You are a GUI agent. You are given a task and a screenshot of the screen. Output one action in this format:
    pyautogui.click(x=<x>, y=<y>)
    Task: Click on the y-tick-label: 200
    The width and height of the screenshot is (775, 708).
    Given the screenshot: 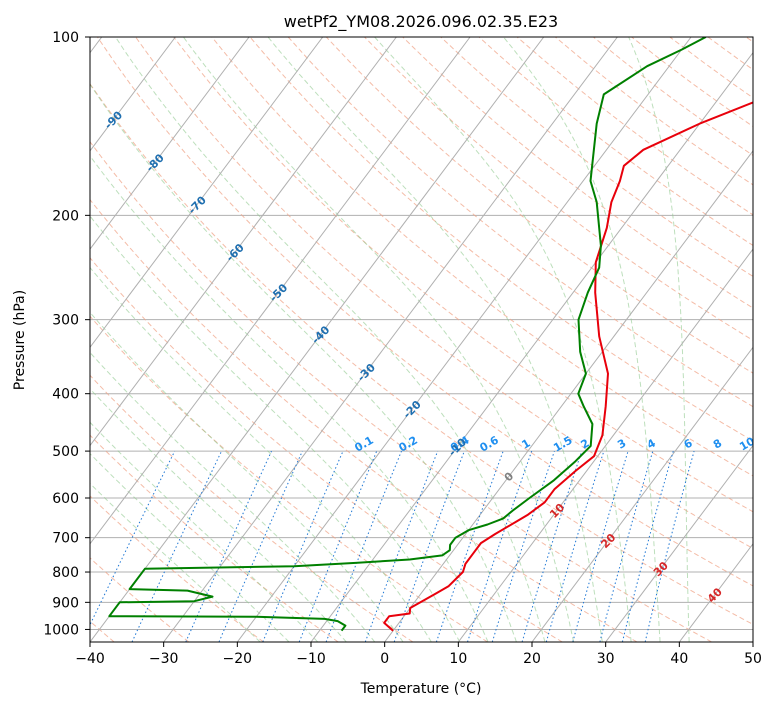 What is the action you would take?
    pyautogui.click(x=65, y=216)
    